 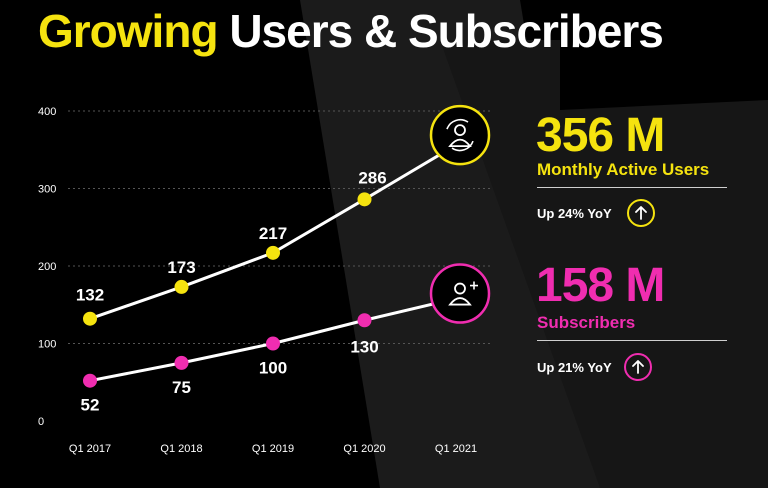 What do you see at coordinates (90, 405) in the screenshot?
I see `data-label: 52` at bounding box center [90, 405].